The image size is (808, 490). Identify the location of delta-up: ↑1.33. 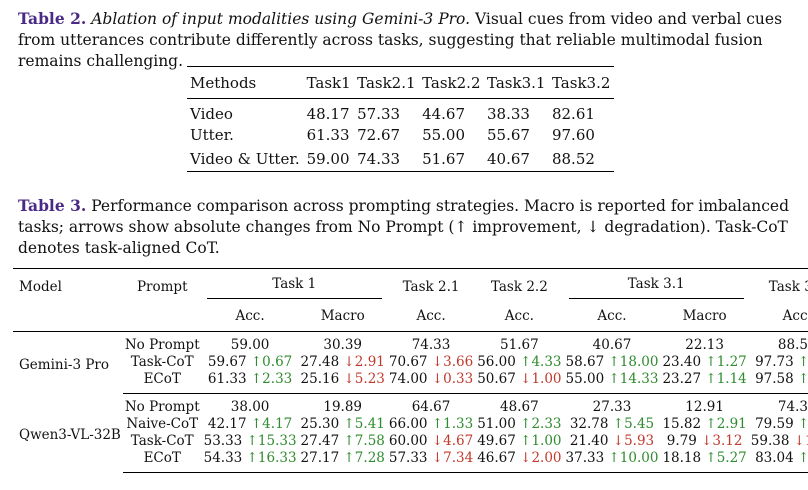
(452, 424).